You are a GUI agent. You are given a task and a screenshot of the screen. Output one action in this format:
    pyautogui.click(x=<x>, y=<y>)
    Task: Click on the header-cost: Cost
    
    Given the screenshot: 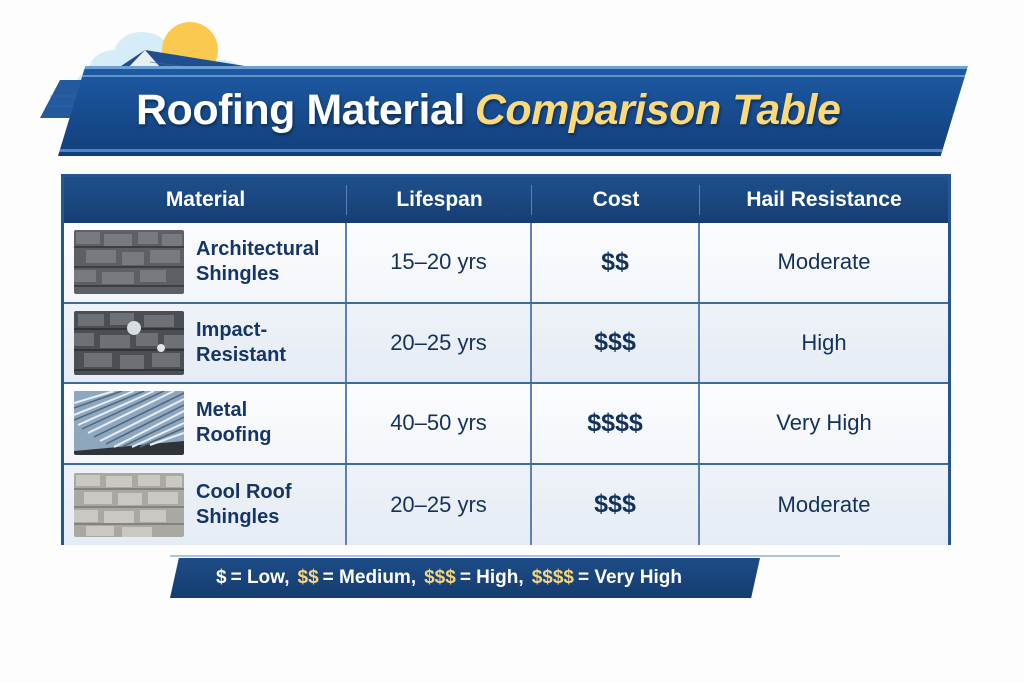 What is the action you would take?
    pyautogui.click(x=616, y=200)
    